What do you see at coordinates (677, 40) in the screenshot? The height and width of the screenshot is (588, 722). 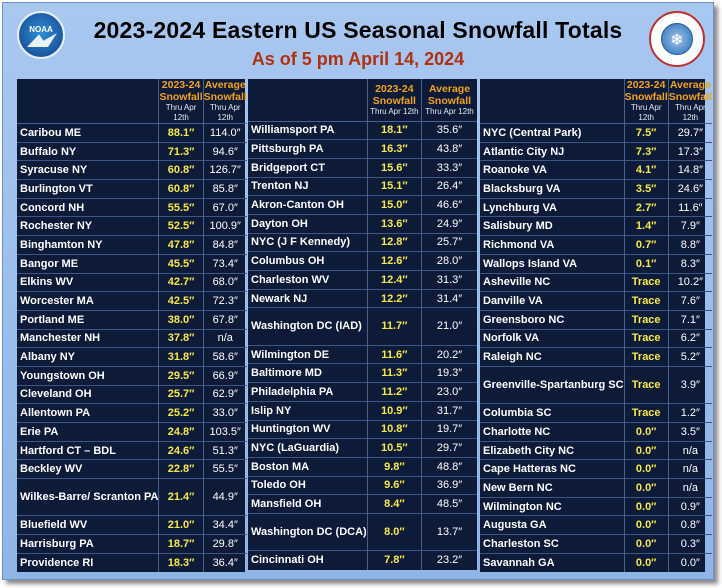 I see `snowflake-icon: ❄` at bounding box center [677, 40].